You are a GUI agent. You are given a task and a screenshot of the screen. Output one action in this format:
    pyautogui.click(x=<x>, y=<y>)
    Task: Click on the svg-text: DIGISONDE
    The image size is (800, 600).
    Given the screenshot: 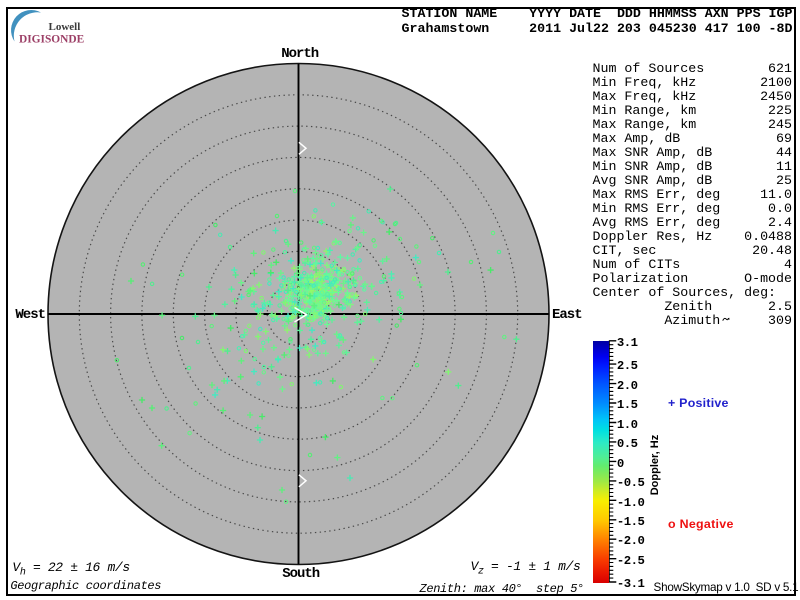 What is the action you would take?
    pyautogui.click(x=52, y=40)
    